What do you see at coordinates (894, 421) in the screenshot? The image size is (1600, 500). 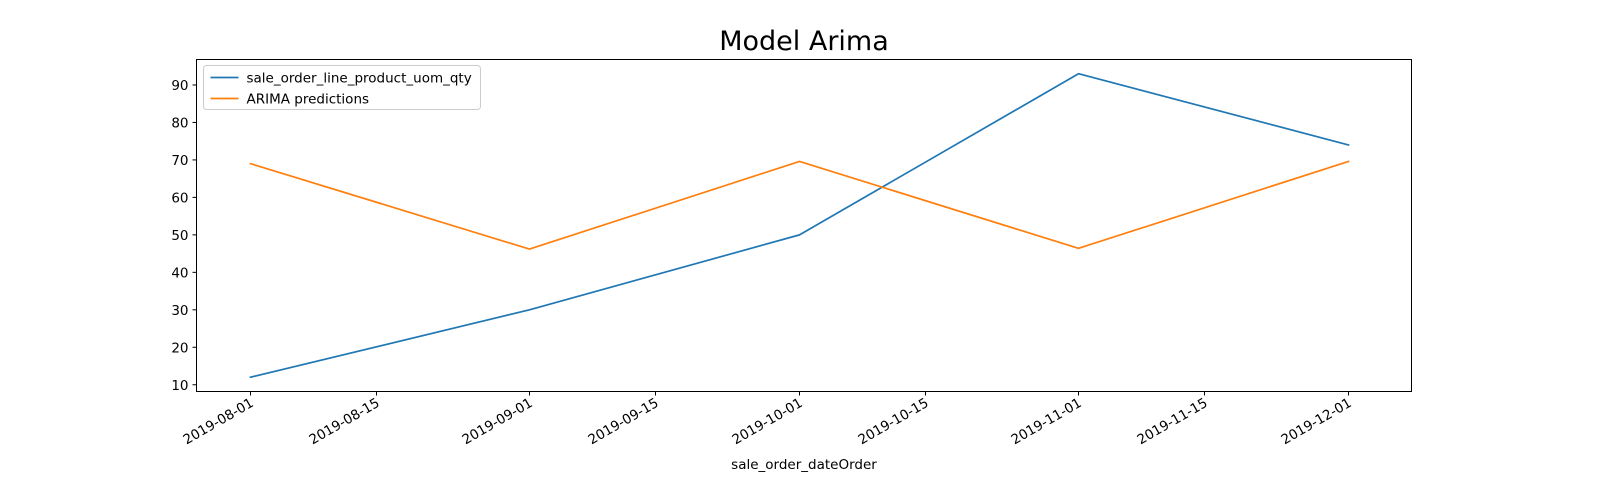 I see `x-tick-label: 2019-10-15` at bounding box center [894, 421].